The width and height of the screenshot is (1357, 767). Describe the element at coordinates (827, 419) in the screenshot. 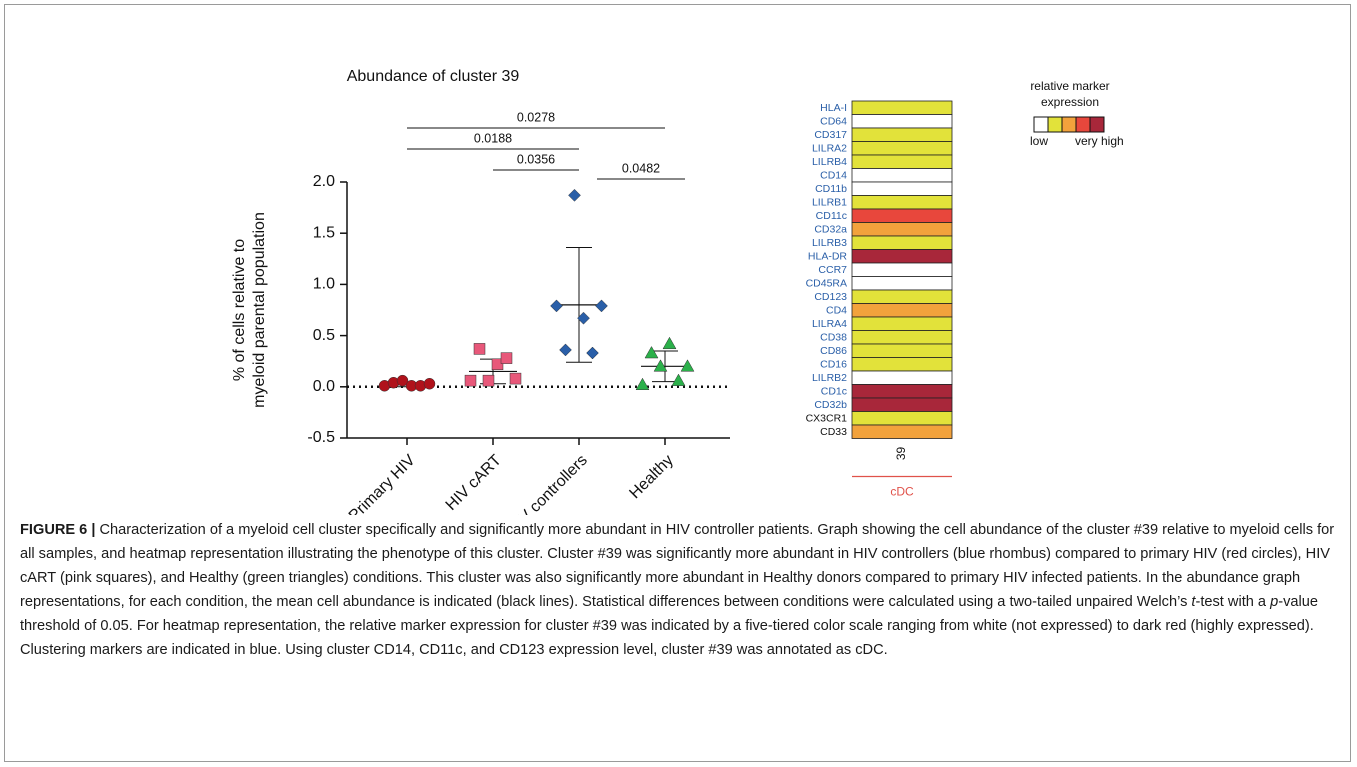

I see `row-label: CX3CR1` at that location.